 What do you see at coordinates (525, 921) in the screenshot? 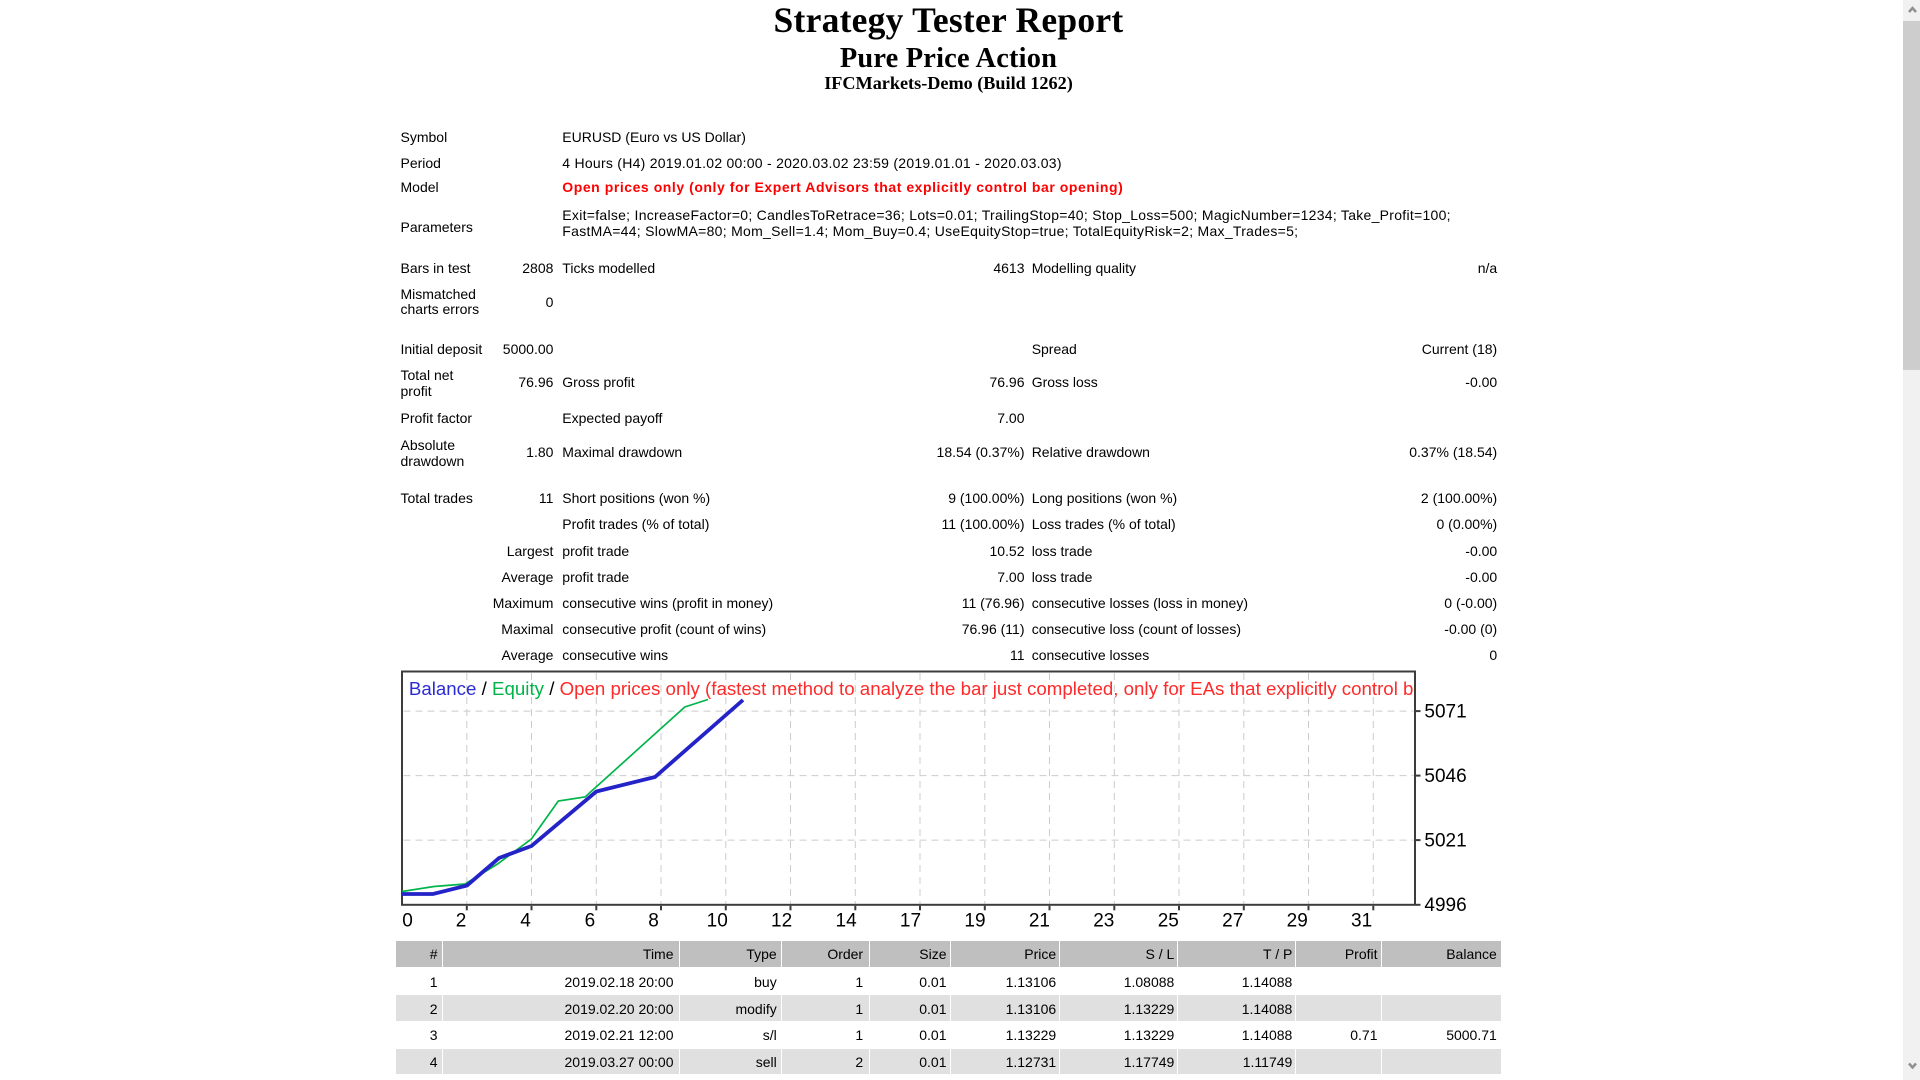
I see `svg-text: 4` at bounding box center [525, 921].